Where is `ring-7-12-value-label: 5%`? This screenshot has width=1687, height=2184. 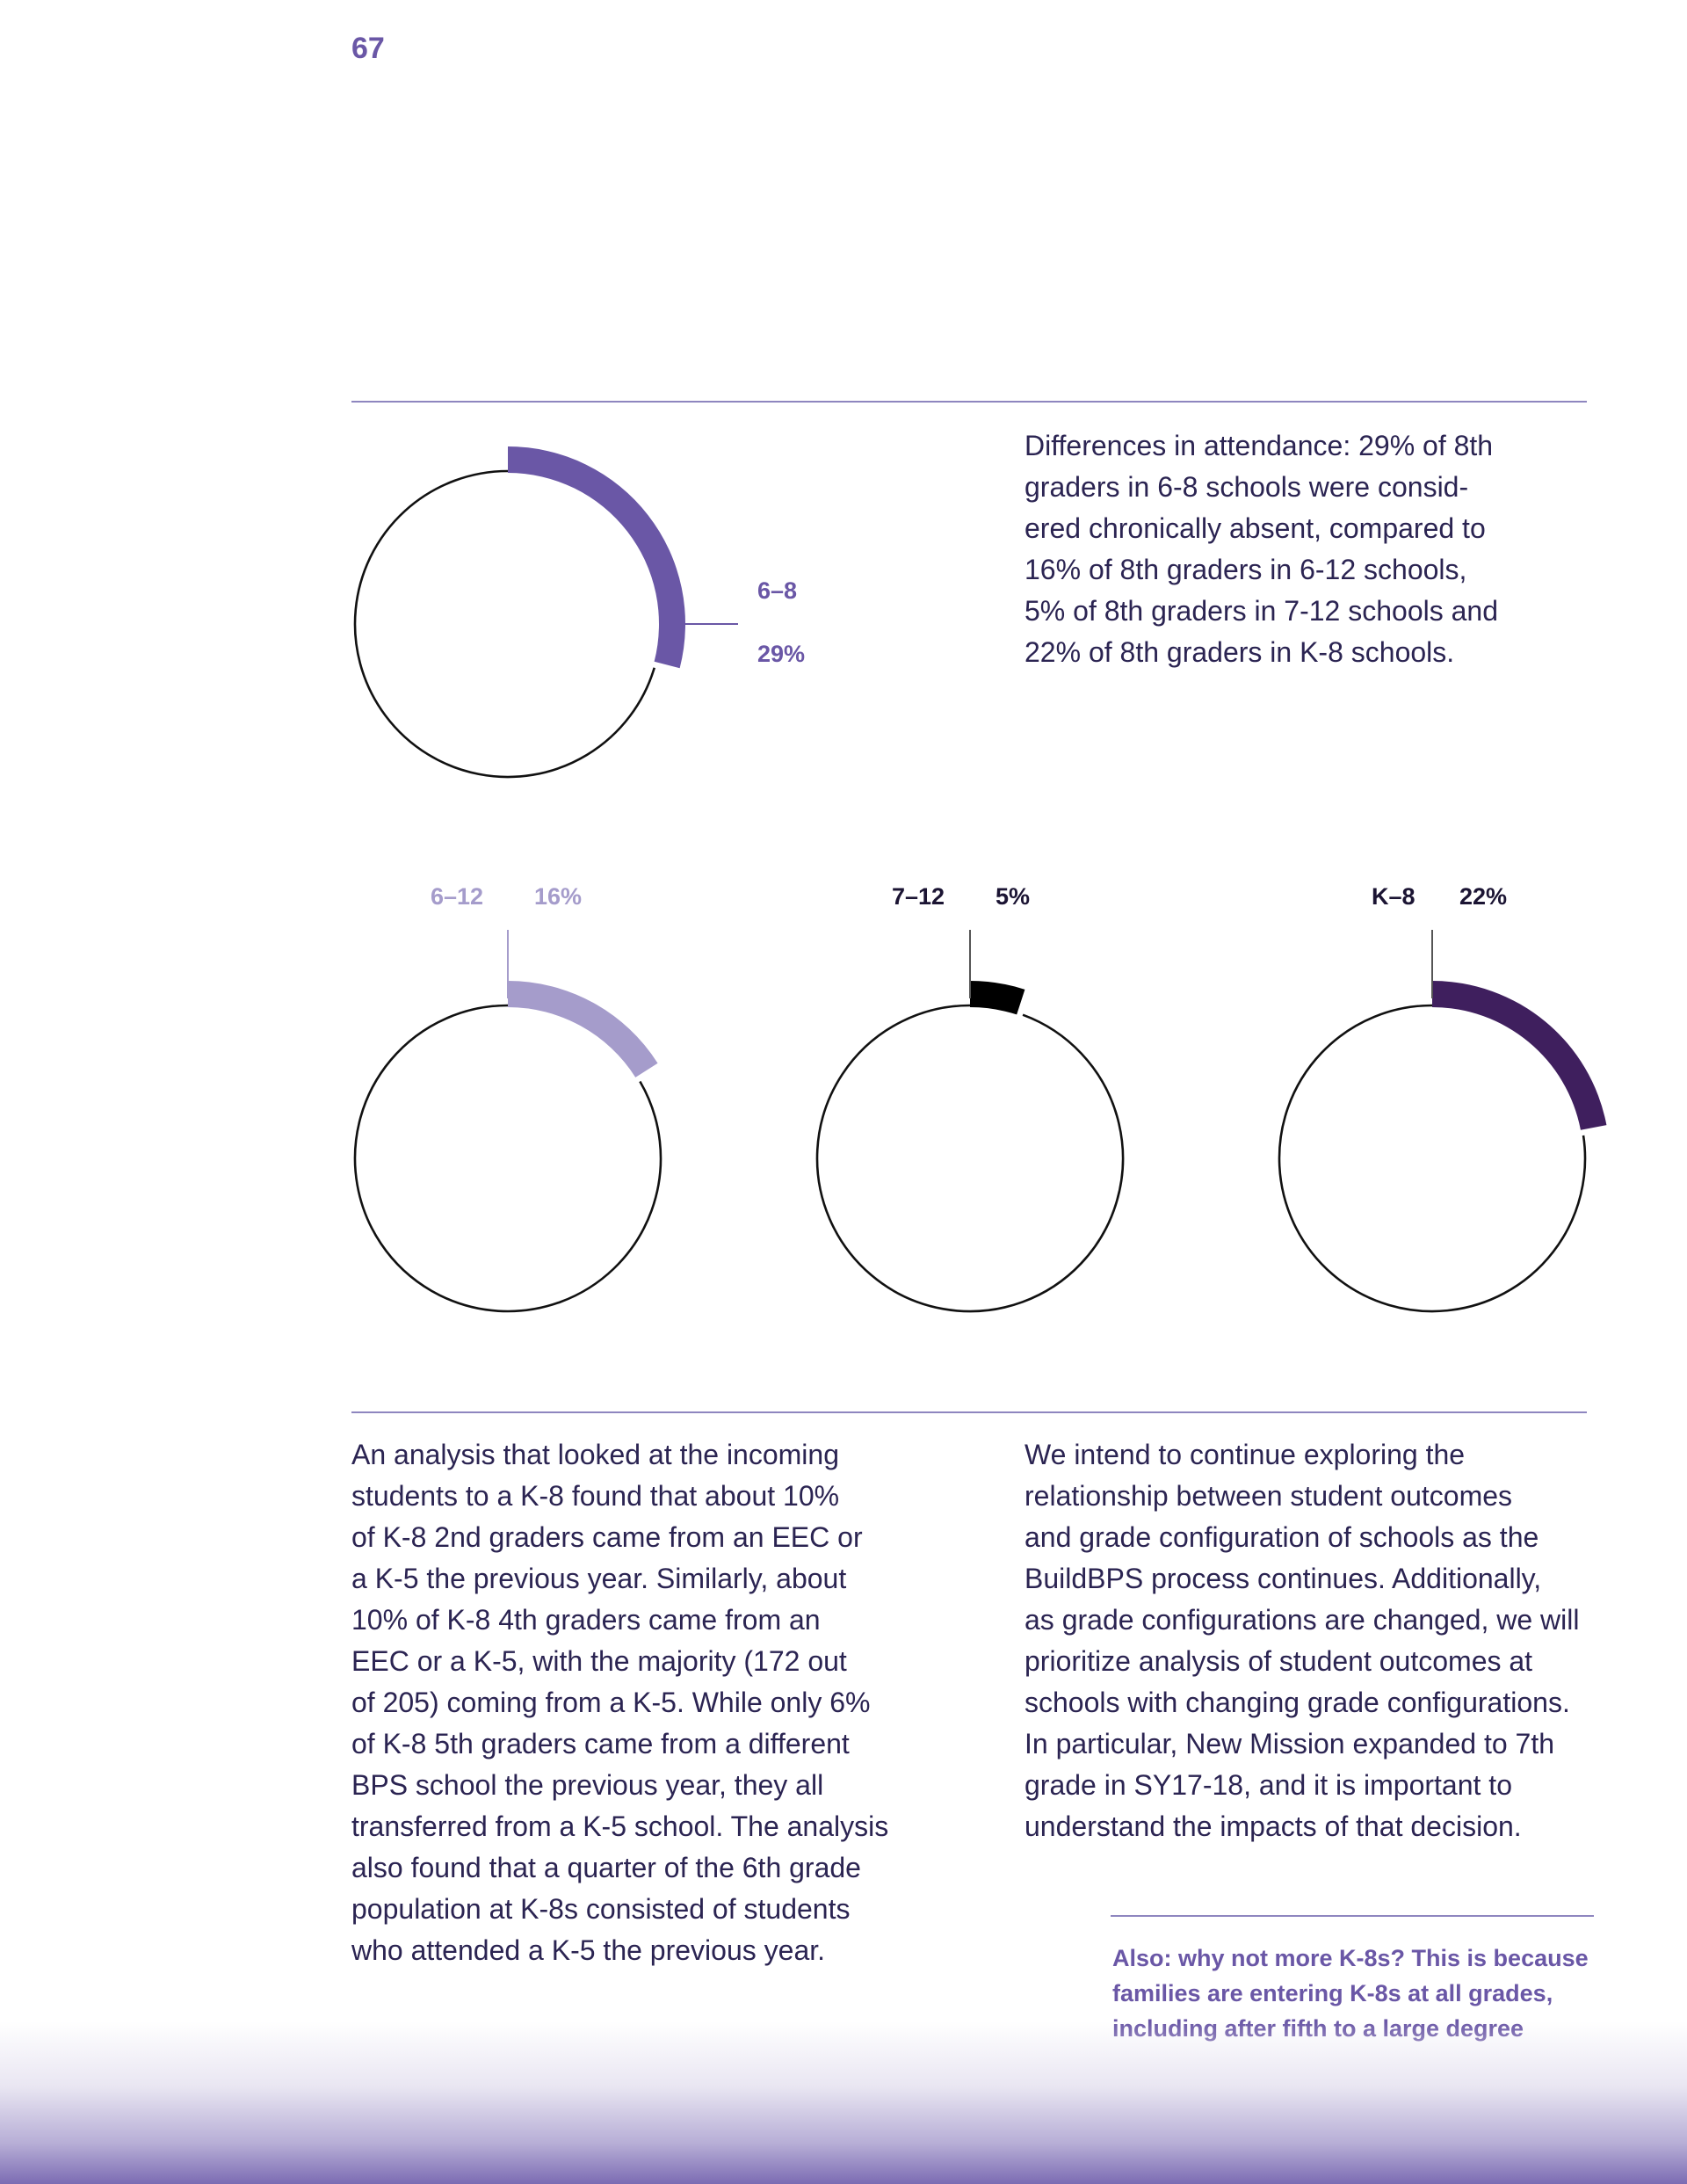 ring-7-12-value-label: 5% is located at coordinates (1013, 896).